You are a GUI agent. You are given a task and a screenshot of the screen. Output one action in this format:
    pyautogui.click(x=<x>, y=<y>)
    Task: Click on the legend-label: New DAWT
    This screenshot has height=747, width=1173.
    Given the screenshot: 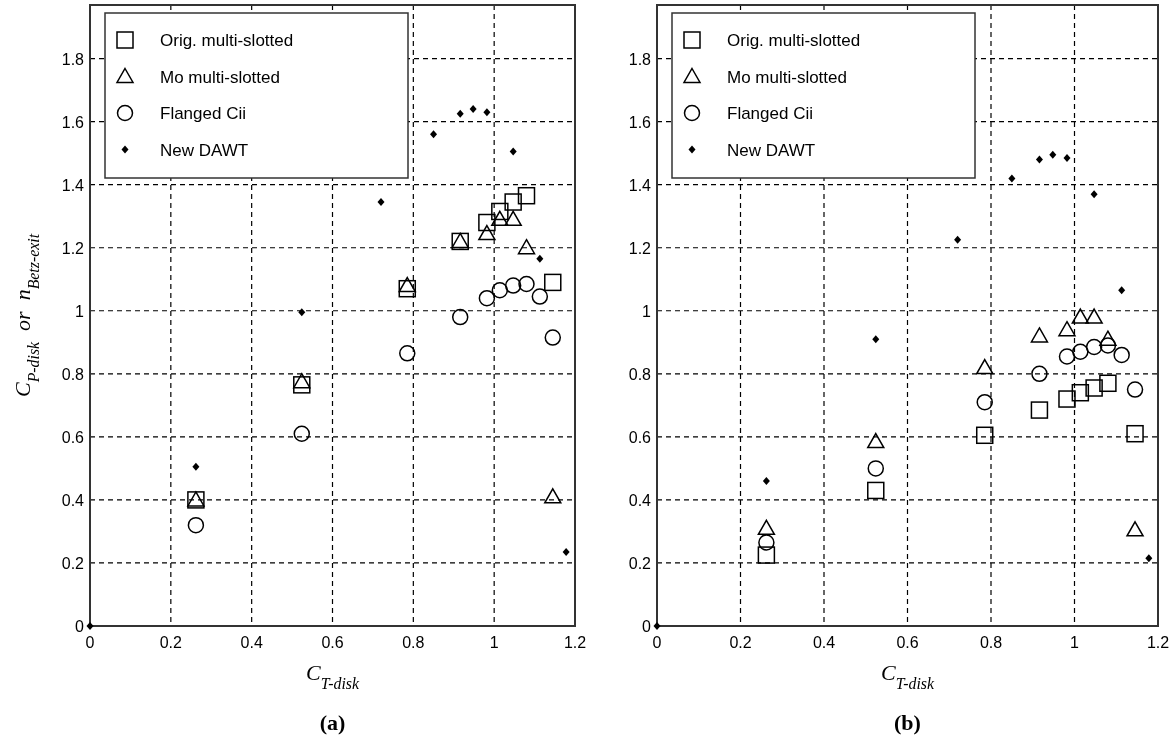 What is the action you would take?
    pyautogui.click(x=771, y=150)
    